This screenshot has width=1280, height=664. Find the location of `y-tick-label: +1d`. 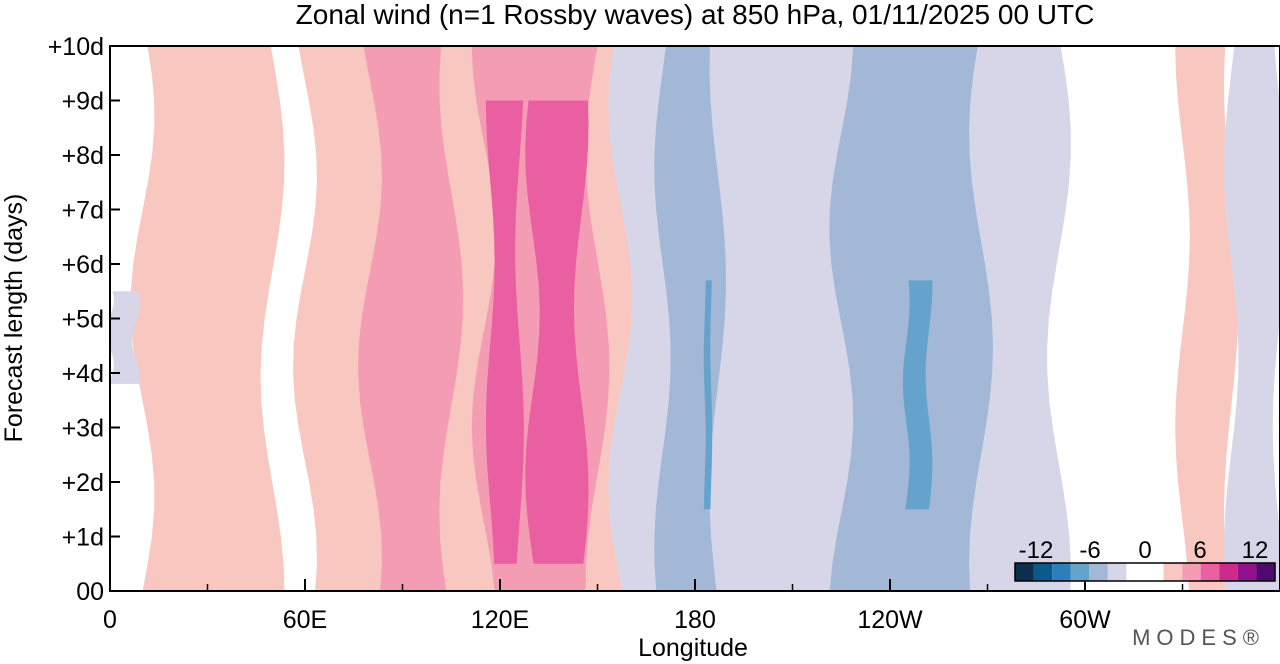

y-tick-label: +1d is located at coordinates (83, 538).